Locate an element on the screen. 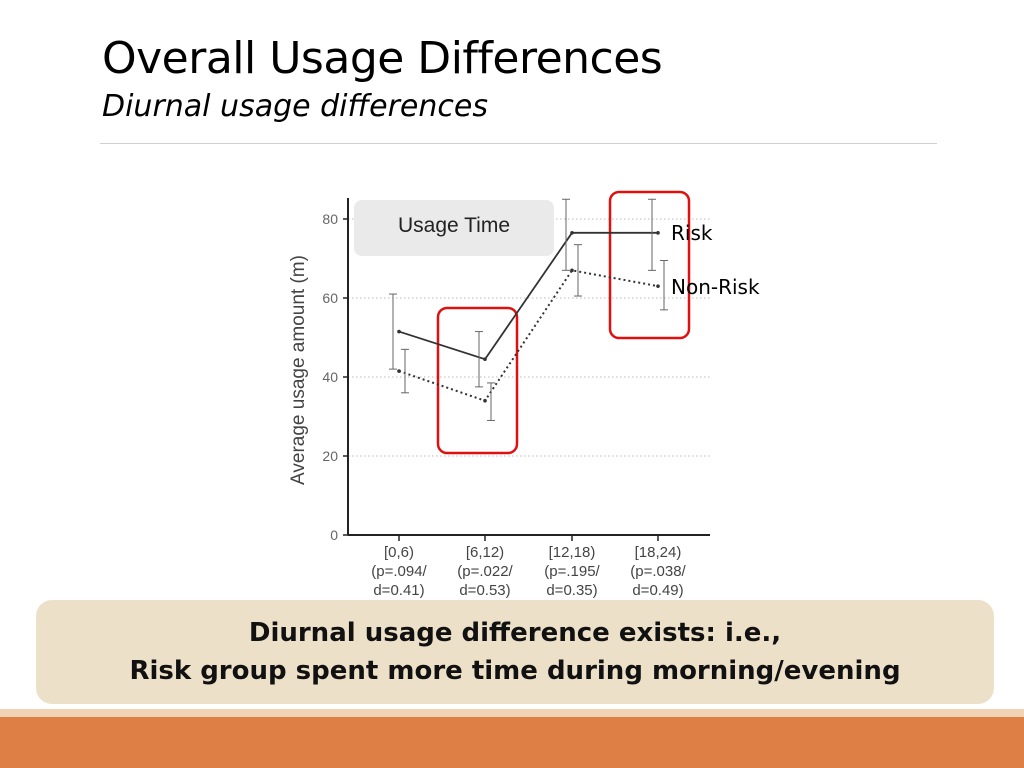  slide-subtitle: Diurnal usage differences is located at coordinates (295, 106).